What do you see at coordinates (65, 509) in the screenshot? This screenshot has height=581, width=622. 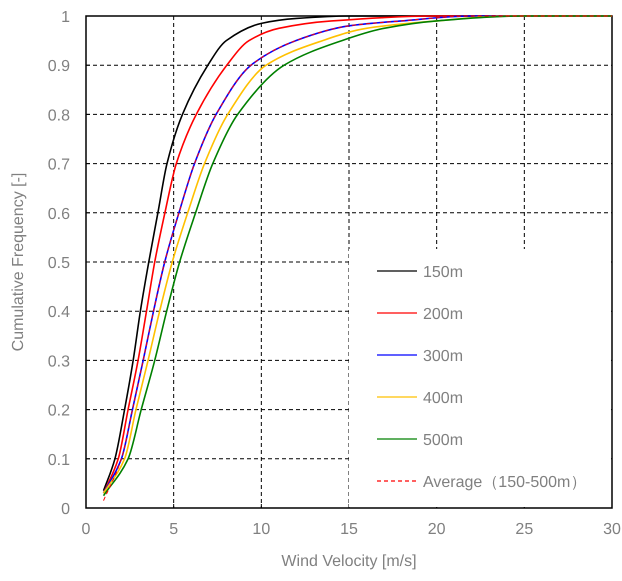 I see `y-tick-label: 0` at bounding box center [65, 509].